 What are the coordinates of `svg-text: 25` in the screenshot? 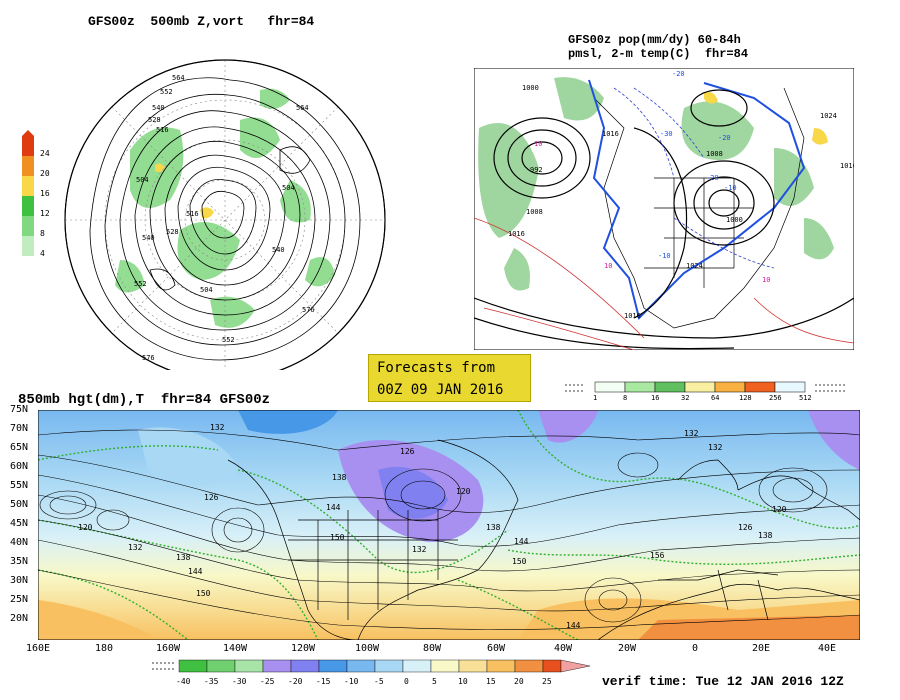 It's located at (547, 681).